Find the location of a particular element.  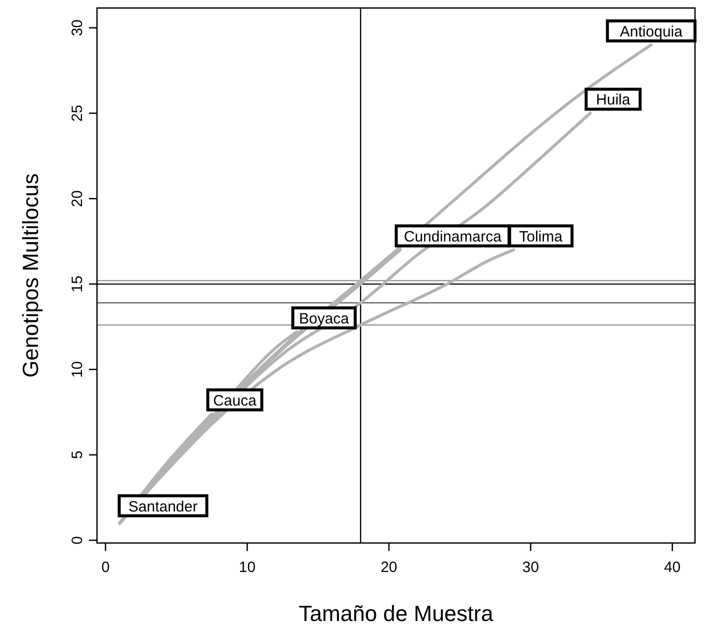

x-tick-label: 20 is located at coordinates (389, 567).